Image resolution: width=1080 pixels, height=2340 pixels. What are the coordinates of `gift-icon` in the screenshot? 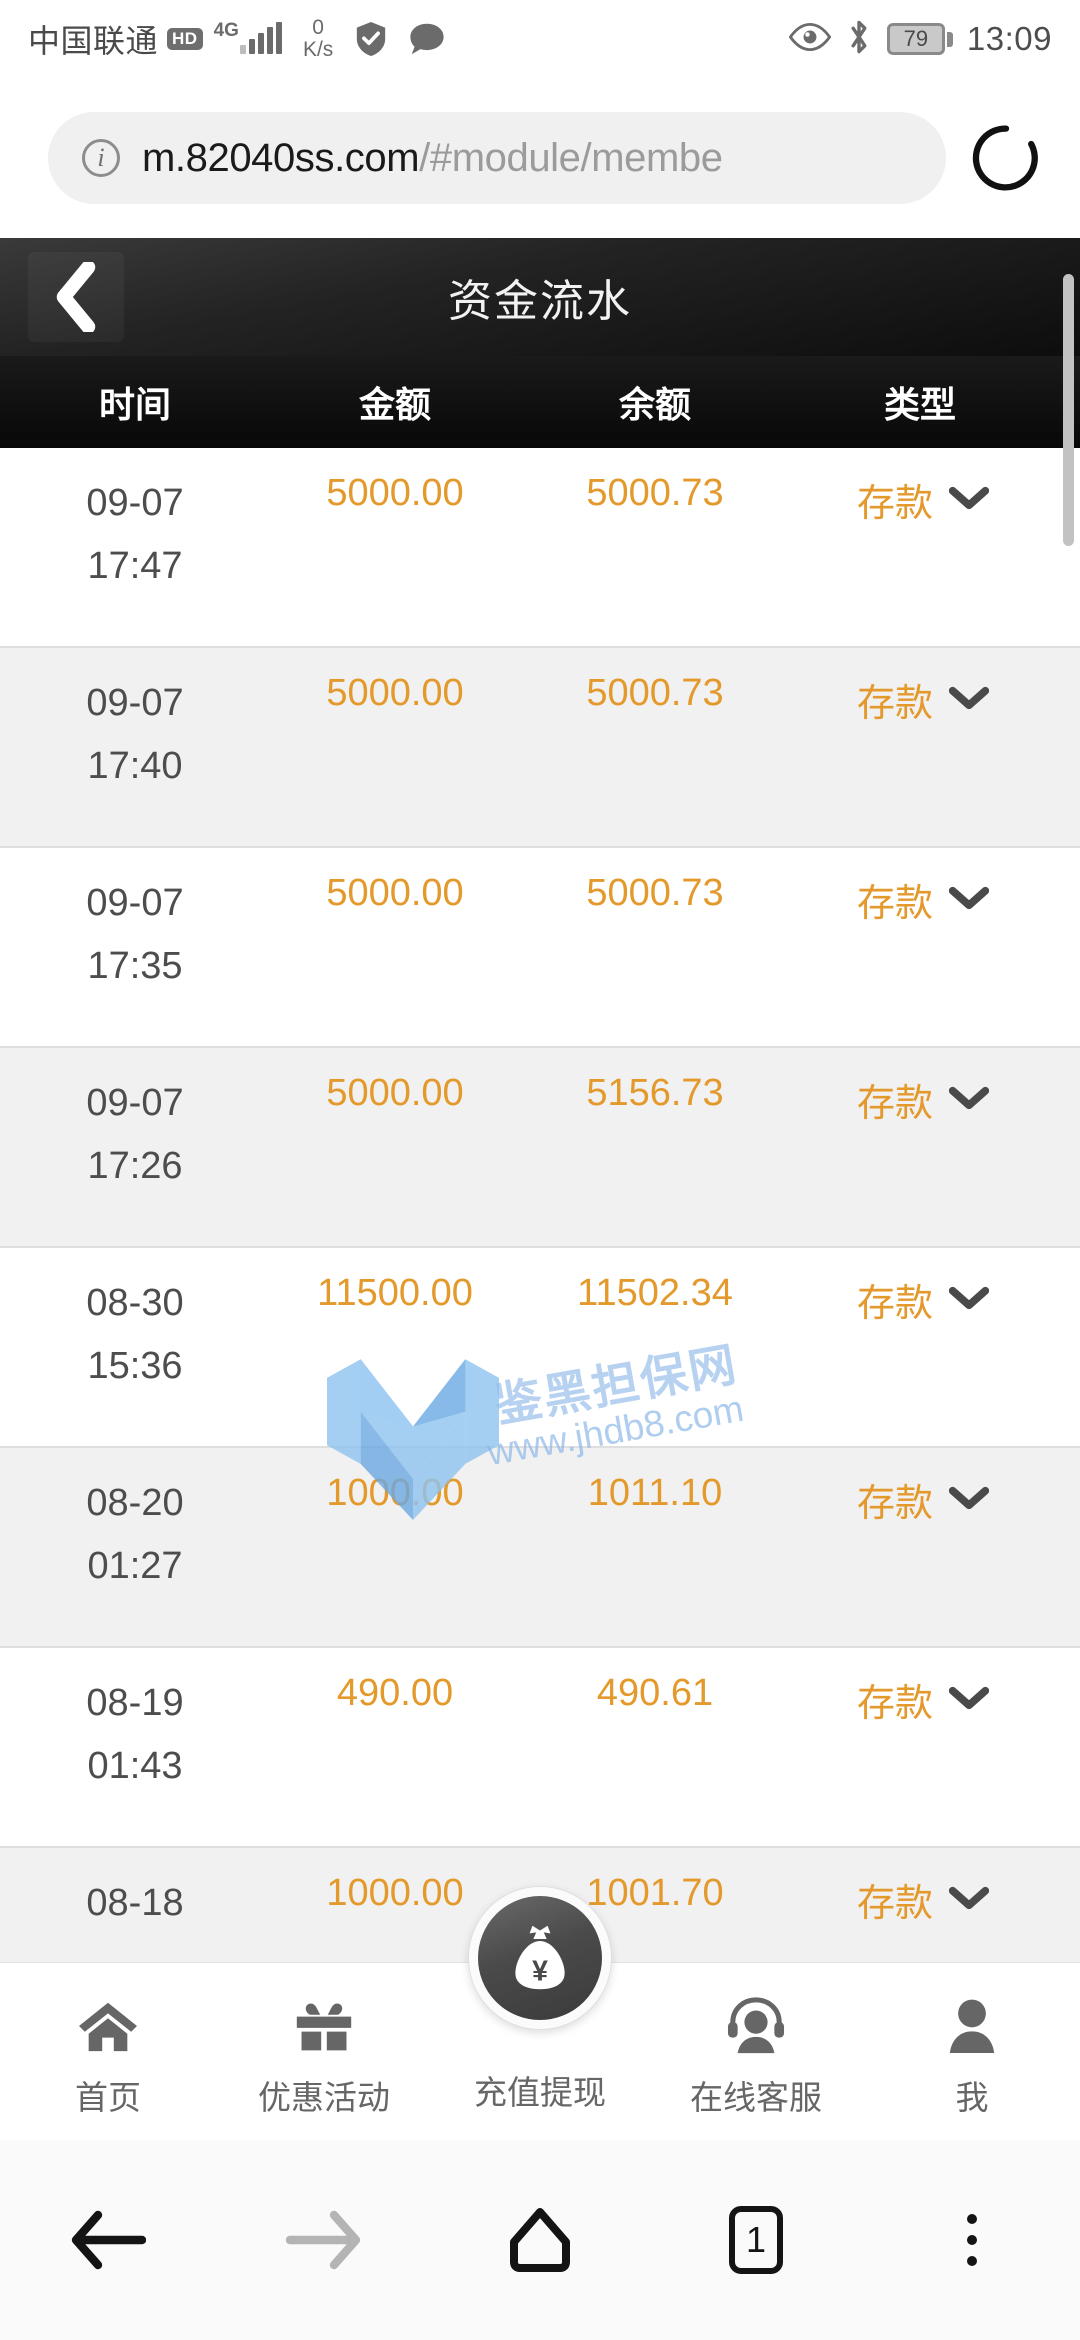 It's located at (324, 2026).